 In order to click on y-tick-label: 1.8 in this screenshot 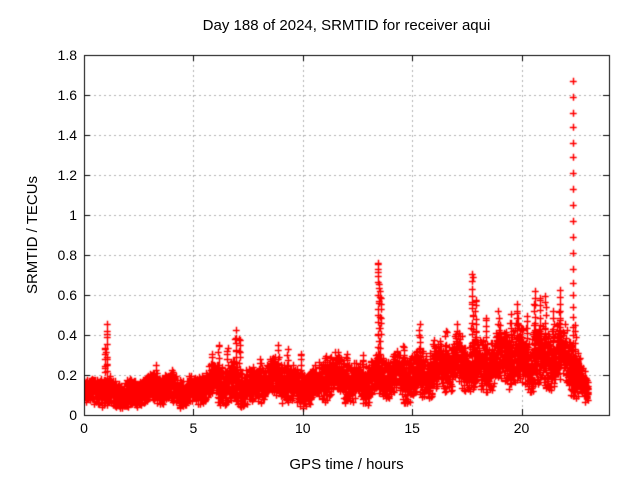, I will do `click(67, 55)`.